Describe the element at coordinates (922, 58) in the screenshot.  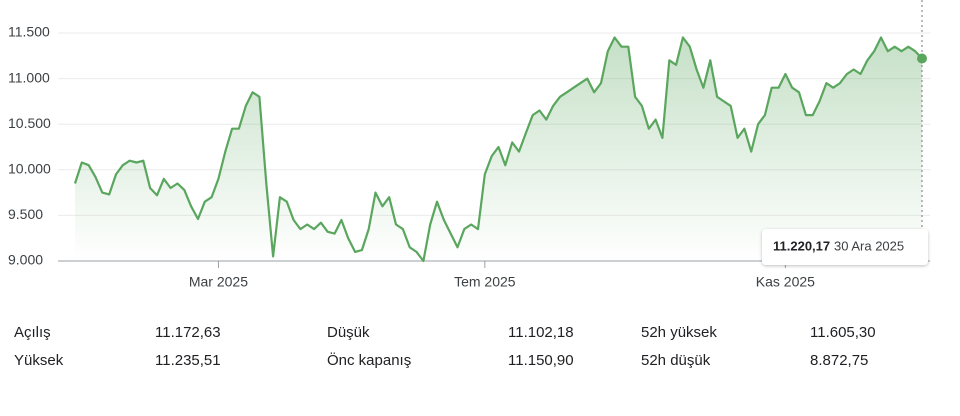
I see `last-point` at that location.